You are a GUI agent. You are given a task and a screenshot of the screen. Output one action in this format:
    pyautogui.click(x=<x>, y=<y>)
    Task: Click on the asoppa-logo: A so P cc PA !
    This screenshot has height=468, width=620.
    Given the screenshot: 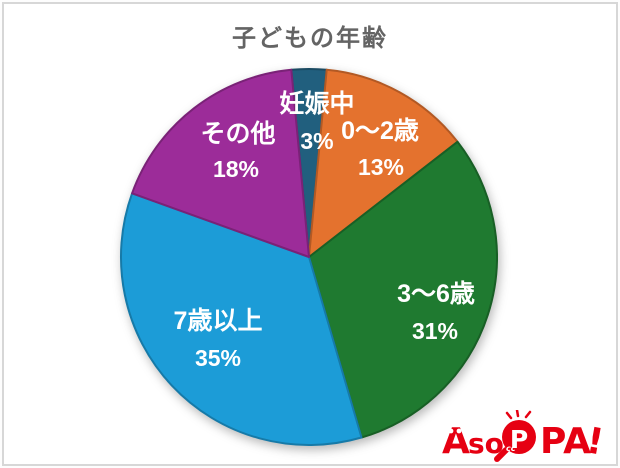 What is the action you would take?
    pyautogui.click(x=524, y=436)
    